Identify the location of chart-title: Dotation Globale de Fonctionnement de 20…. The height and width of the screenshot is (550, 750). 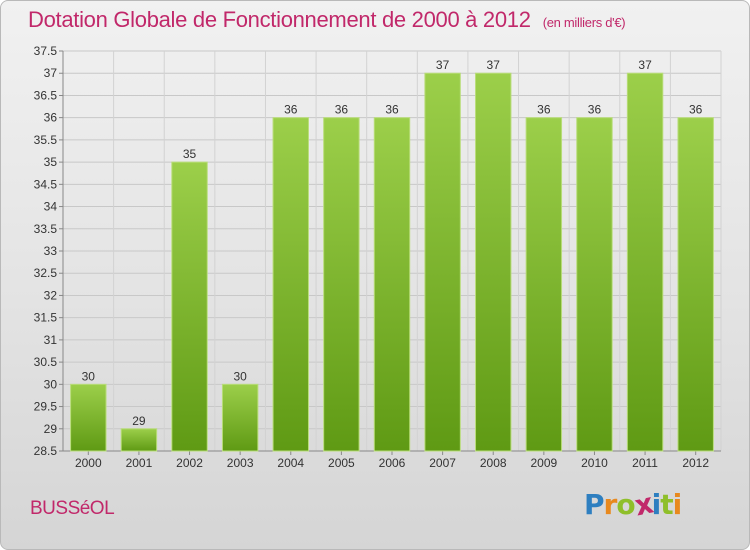
(327, 20).